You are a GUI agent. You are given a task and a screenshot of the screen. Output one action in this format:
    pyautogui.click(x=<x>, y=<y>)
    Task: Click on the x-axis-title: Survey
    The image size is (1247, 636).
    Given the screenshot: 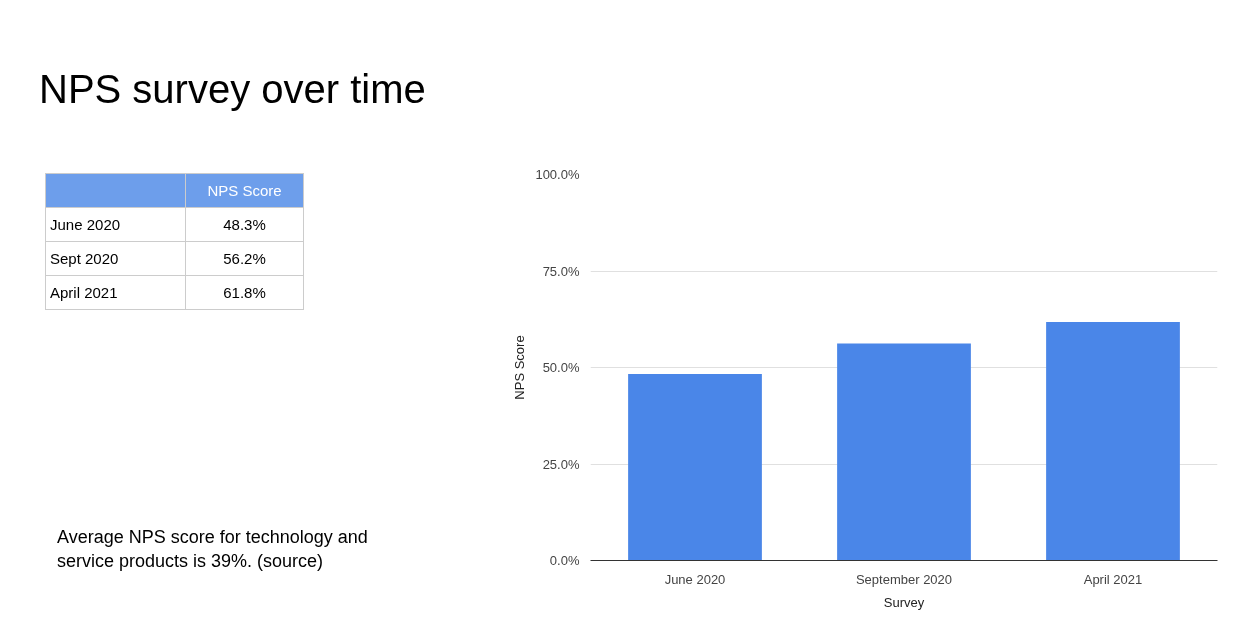 What is the action you would take?
    pyautogui.click(x=904, y=602)
    